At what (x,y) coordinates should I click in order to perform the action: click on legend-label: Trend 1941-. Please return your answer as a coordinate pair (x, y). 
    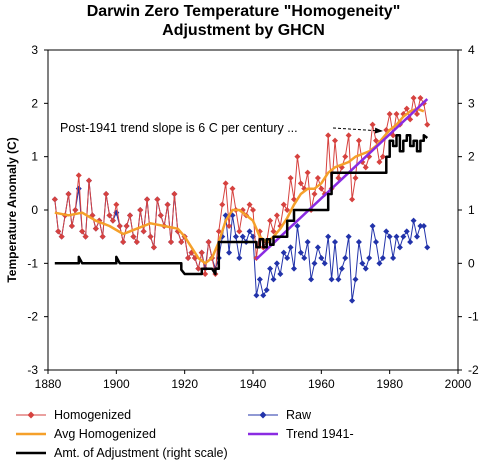
    Looking at the image, I should click on (320, 434).